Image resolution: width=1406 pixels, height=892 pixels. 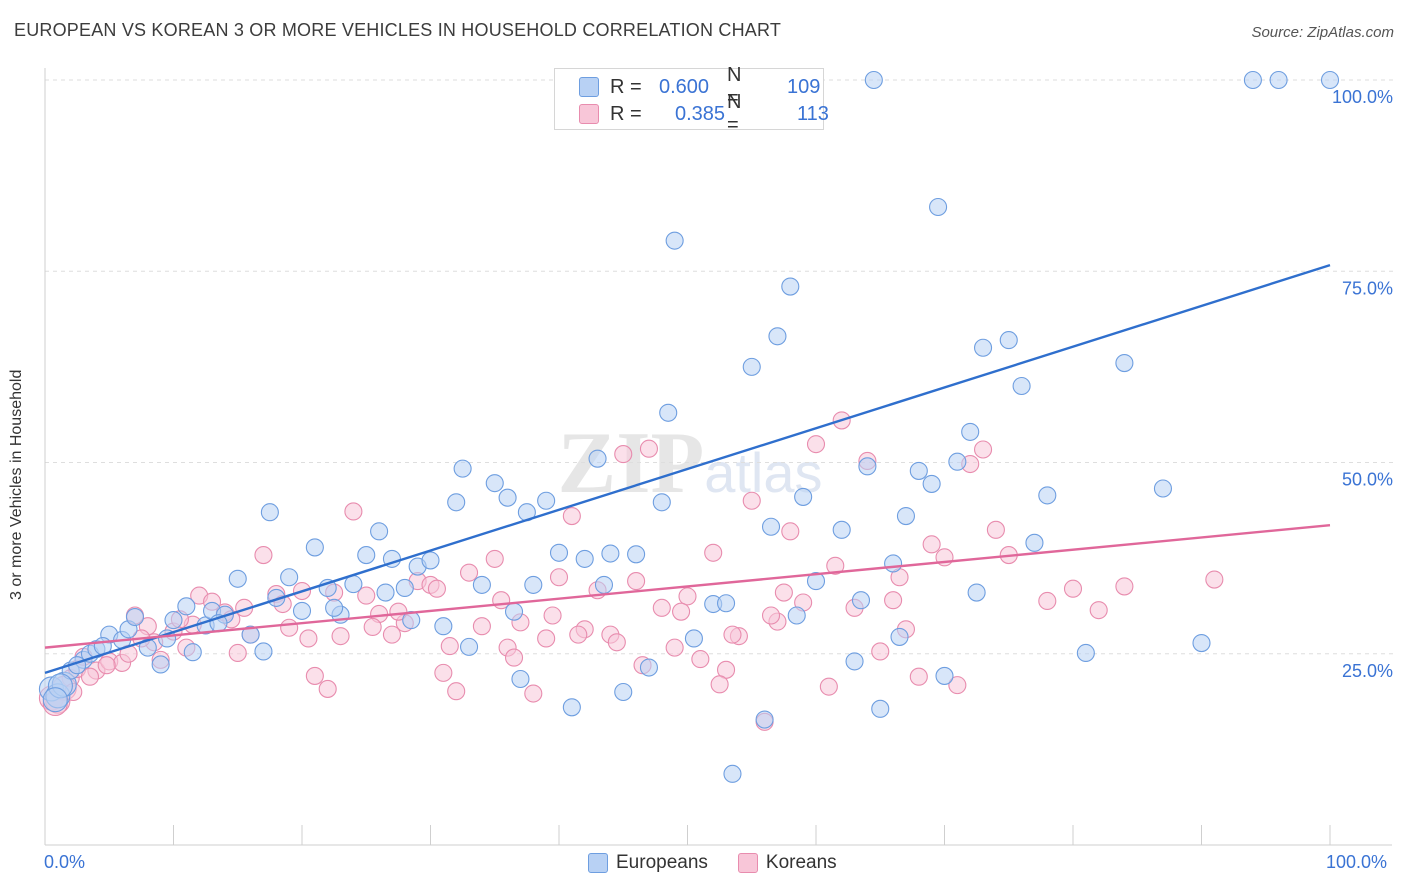 What do you see at coordinates (690, 463) in the screenshot?
I see `watermark: ZIPatlas` at bounding box center [690, 463].